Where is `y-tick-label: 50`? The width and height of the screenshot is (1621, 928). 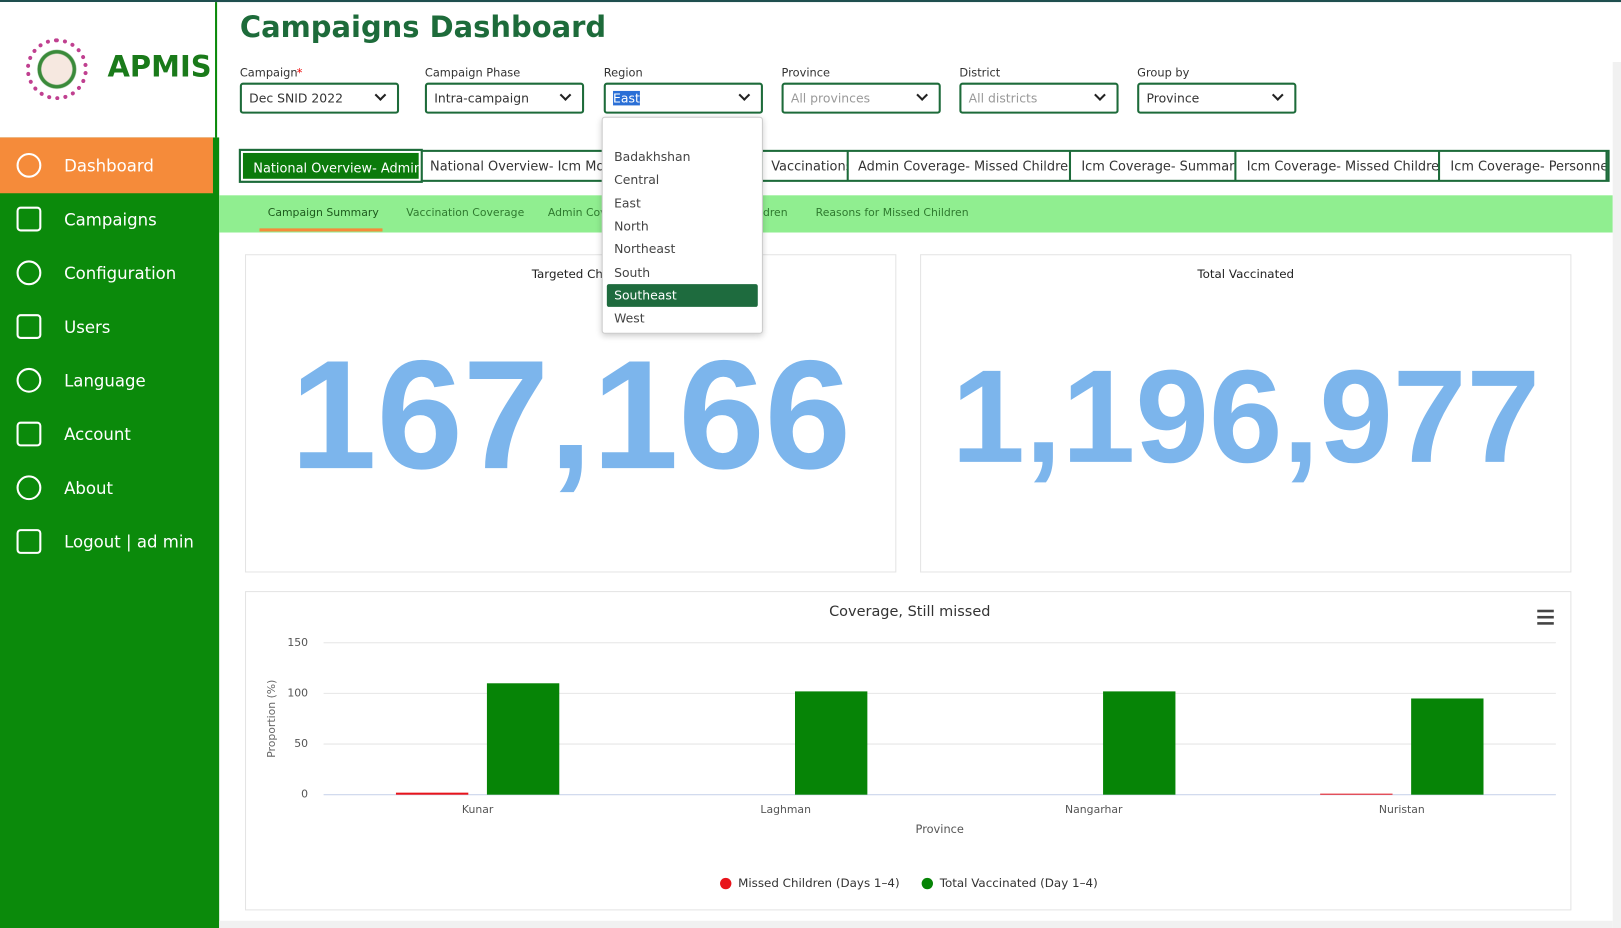
y-tick-label: 50 is located at coordinates (301, 743).